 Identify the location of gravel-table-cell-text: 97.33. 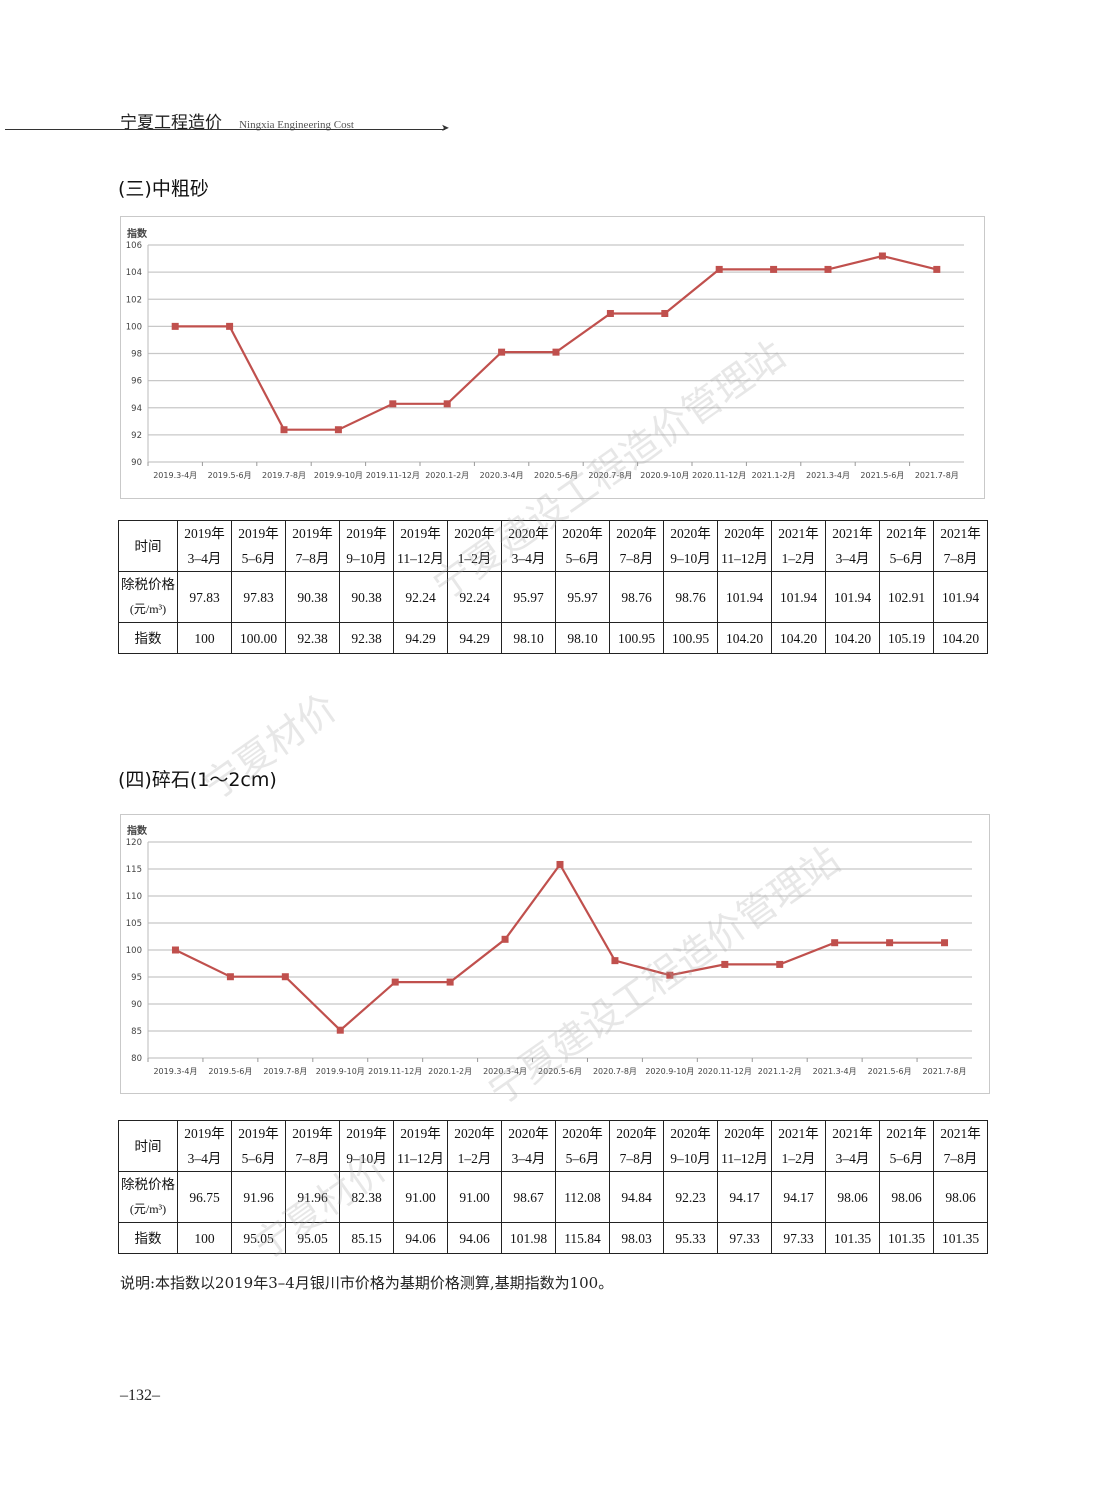
(798, 1238).